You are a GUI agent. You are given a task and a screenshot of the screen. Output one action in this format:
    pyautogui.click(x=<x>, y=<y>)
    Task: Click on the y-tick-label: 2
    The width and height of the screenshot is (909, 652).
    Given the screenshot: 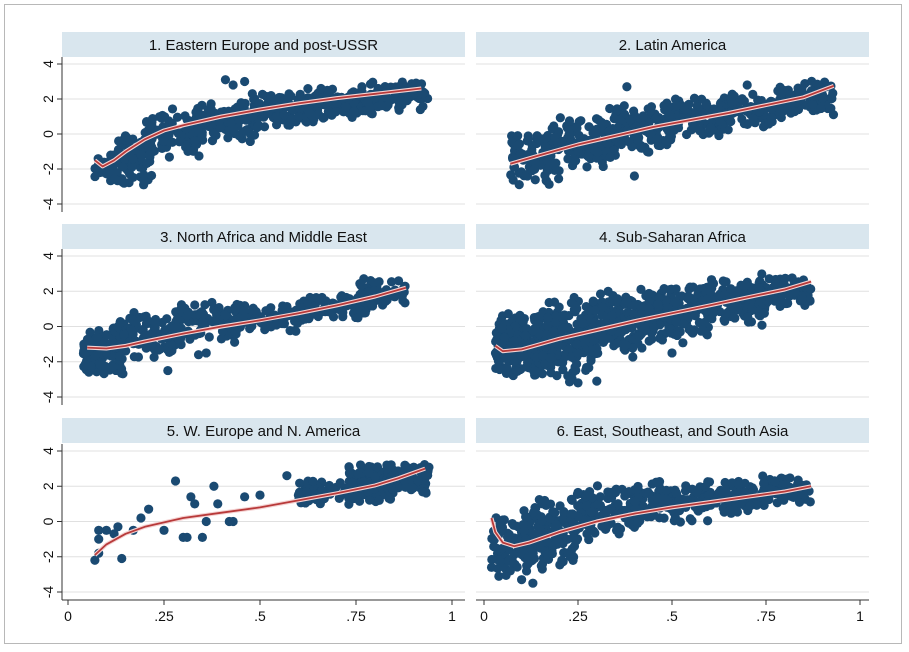 What is the action you would take?
    pyautogui.click(x=48, y=291)
    